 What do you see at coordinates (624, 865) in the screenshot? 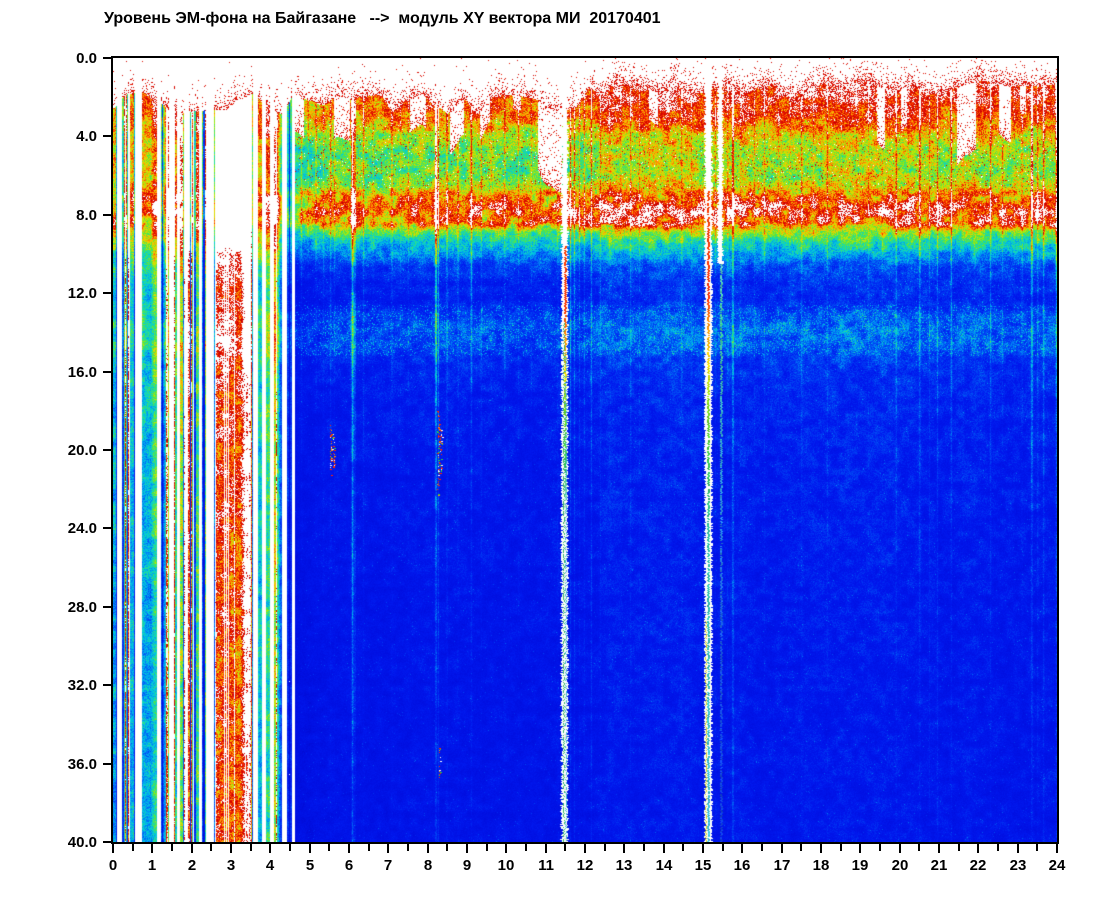
I see `x-tick-label: 13` at bounding box center [624, 865].